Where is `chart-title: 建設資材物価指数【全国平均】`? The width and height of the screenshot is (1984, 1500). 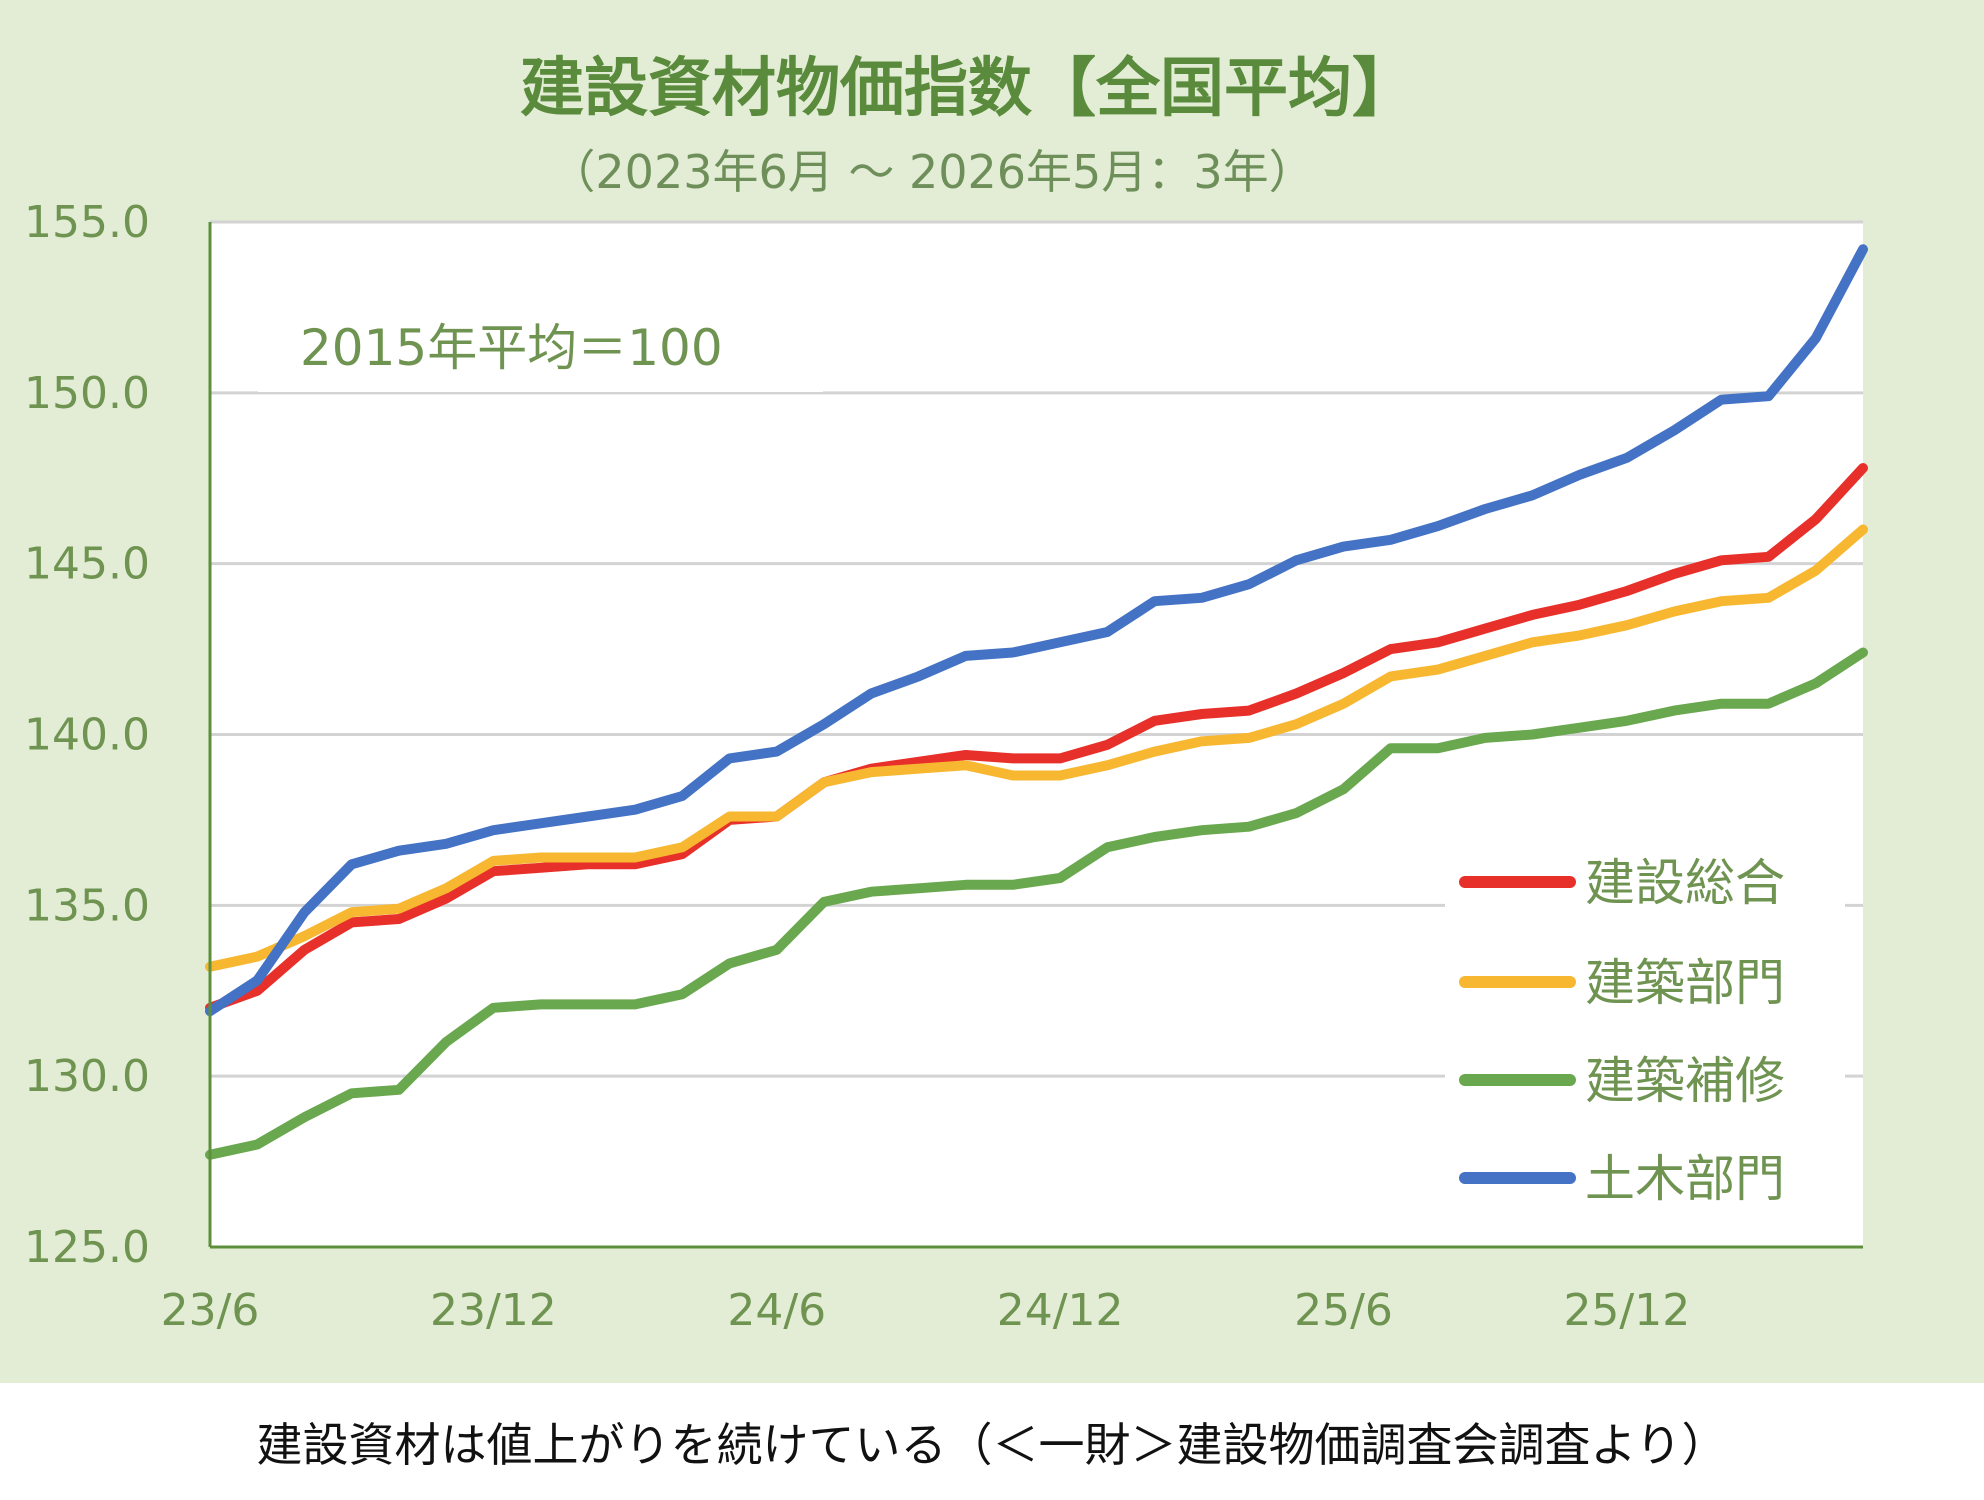
chart-title: 建設資材物価指数【全国平均】 is located at coordinates (968, 89).